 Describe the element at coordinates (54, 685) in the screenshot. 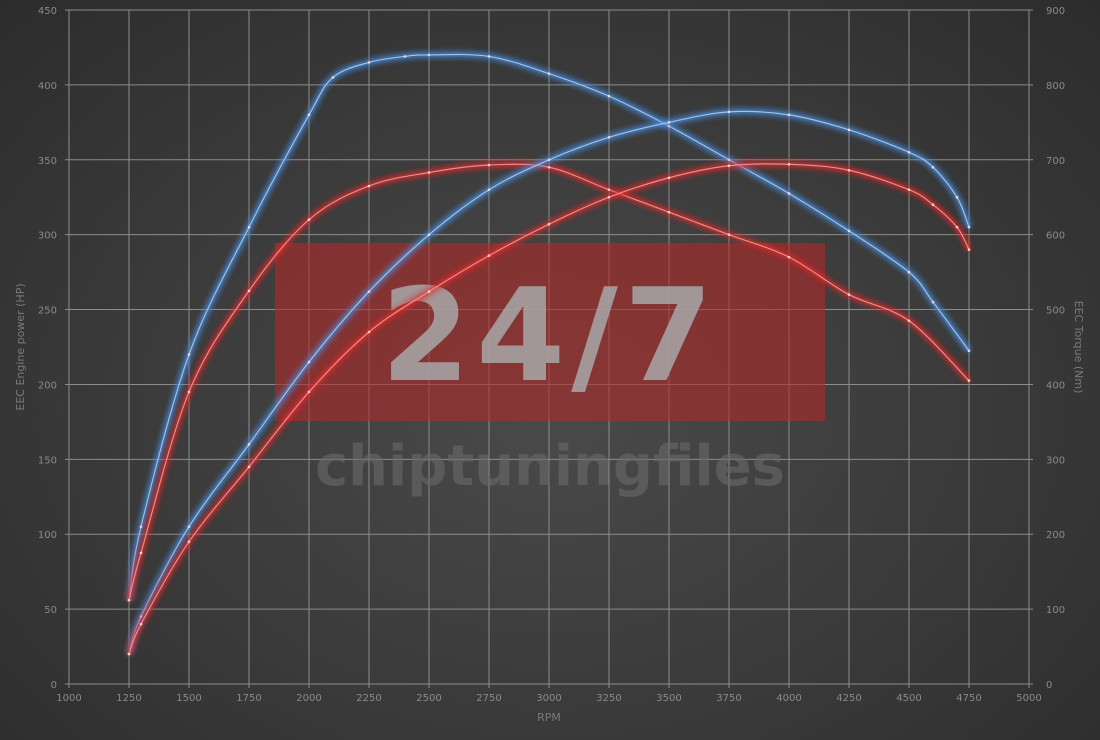

I see `y-tick-label: 0` at that location.